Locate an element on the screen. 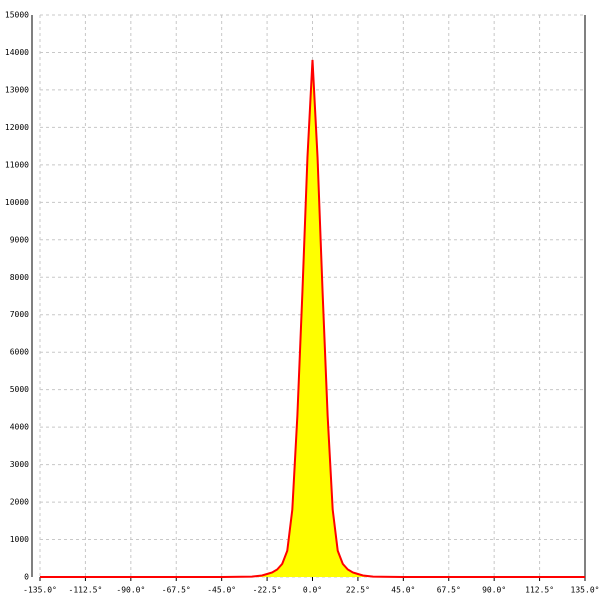  x-tick-label: 45.0° is located at coordinates (403, 590).